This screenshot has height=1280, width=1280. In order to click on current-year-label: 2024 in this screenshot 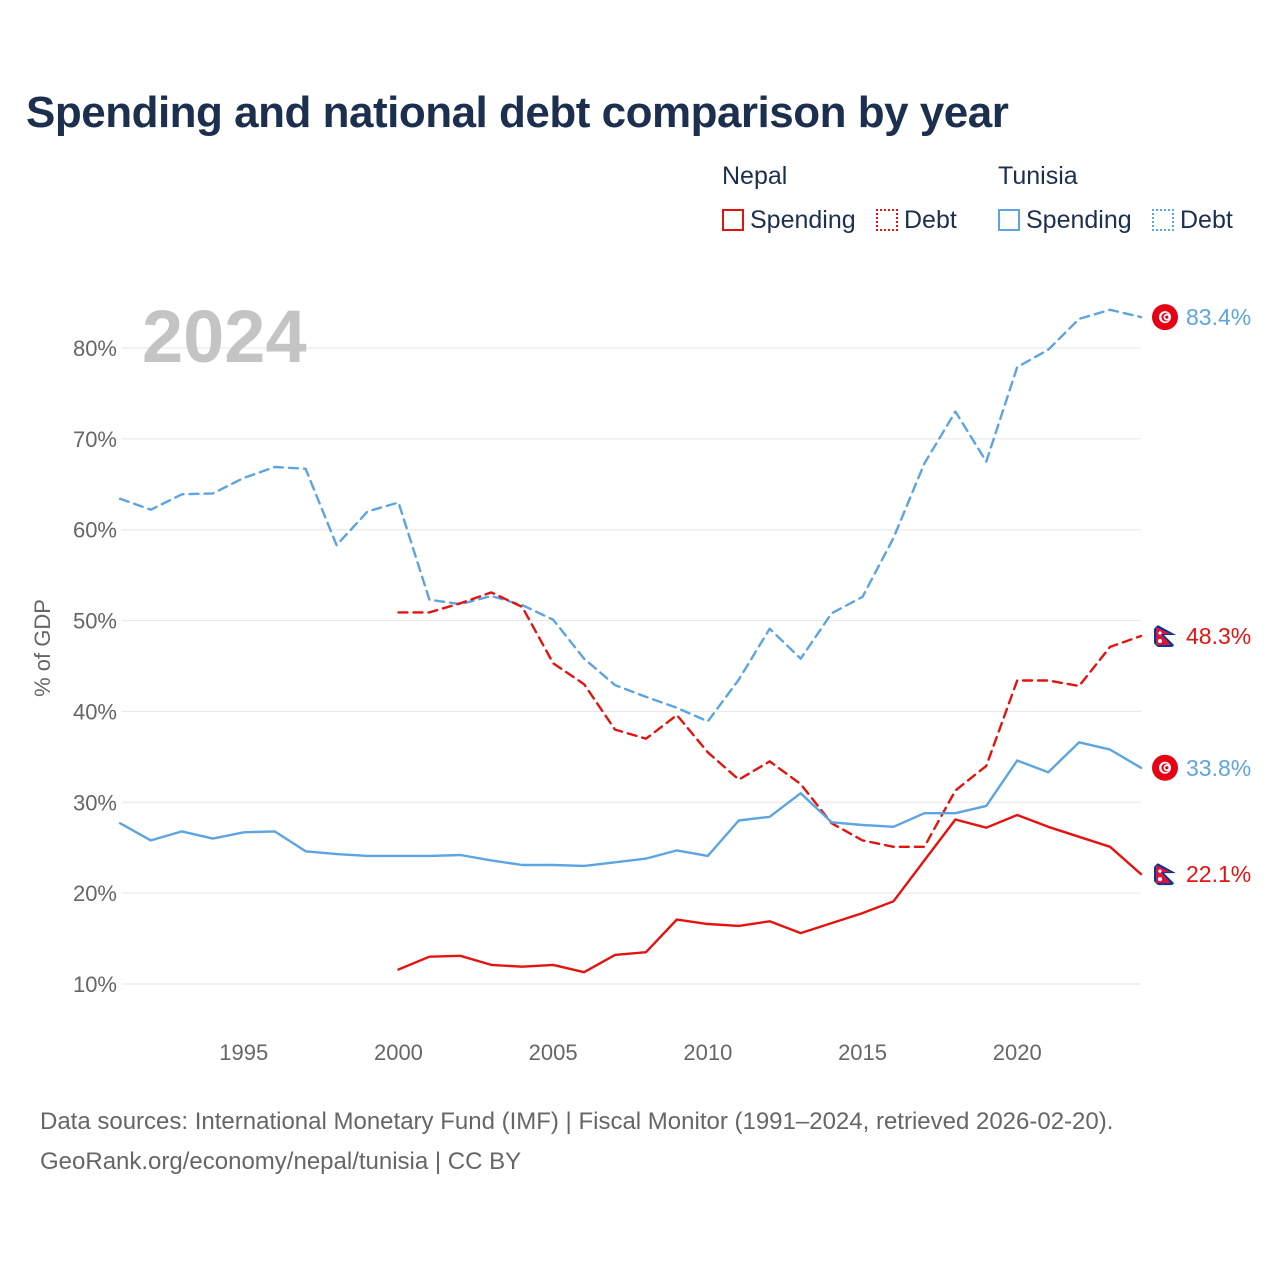, I will do `click(224, 336)`.